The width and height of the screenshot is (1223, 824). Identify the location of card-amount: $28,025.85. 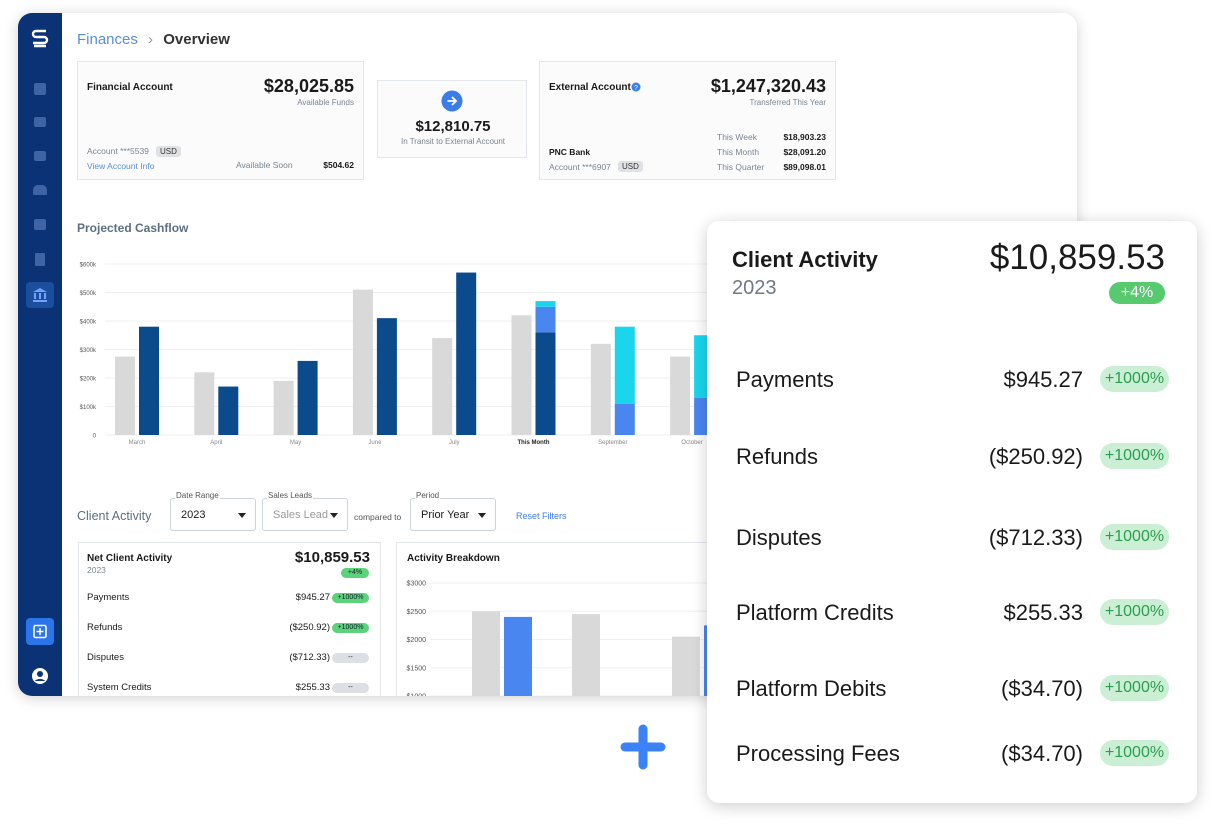
(308, 86).